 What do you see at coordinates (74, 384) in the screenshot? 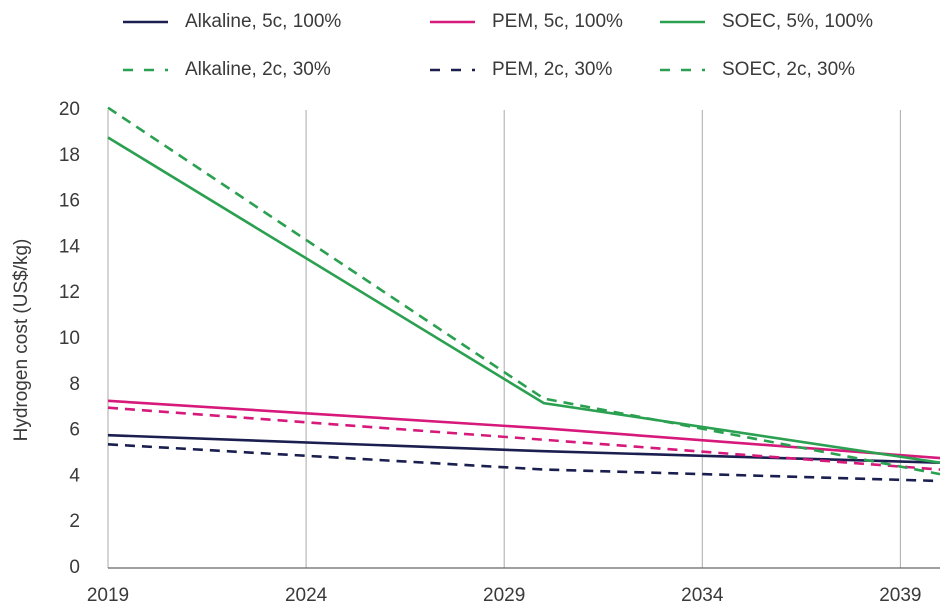
I see `y-tick-label: 8` at bounding box center [74, 384].